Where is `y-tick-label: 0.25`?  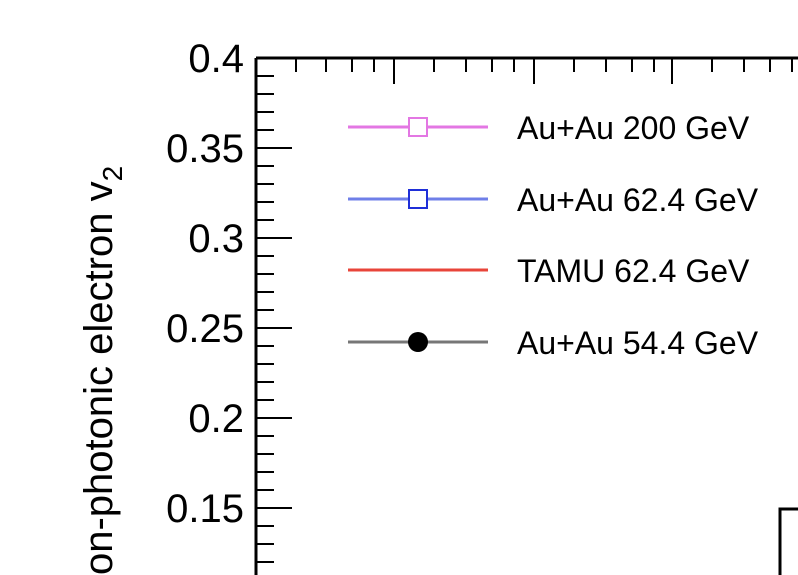
y-tick-label: 0.25 is located at coordinates (205, 329).